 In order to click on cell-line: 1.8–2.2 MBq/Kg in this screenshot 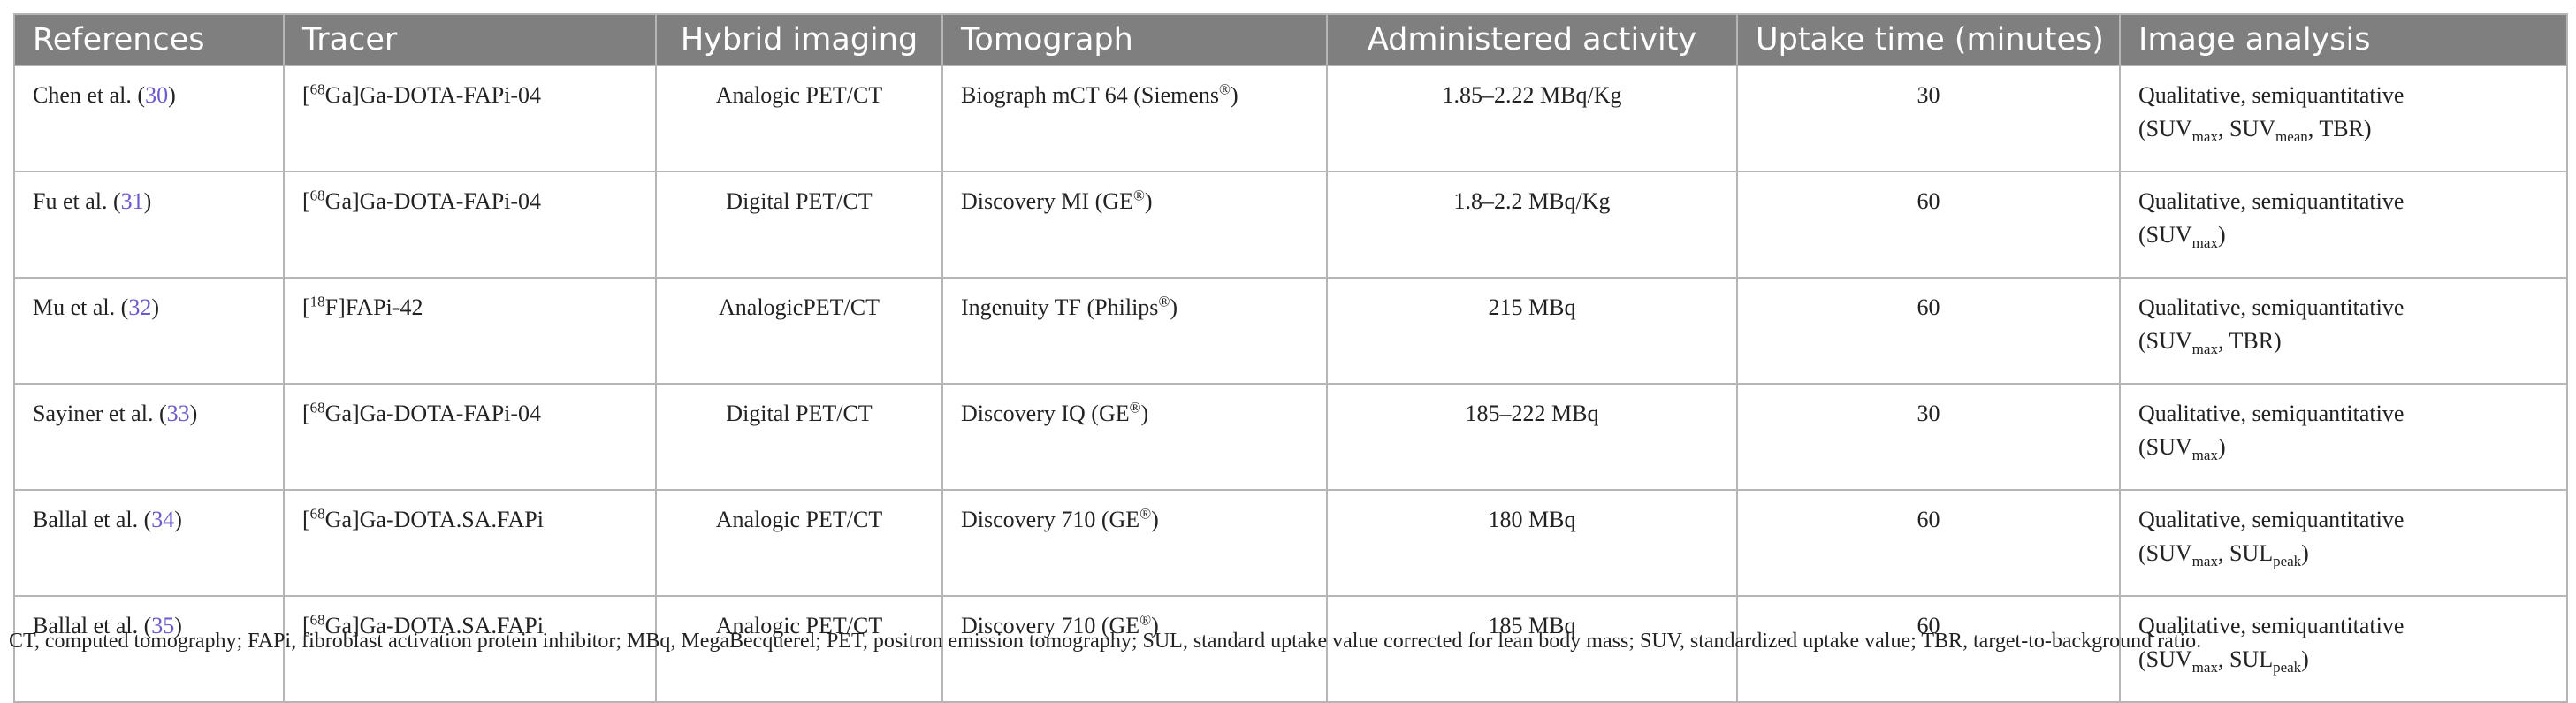, I will do `click(1532, 202)`.